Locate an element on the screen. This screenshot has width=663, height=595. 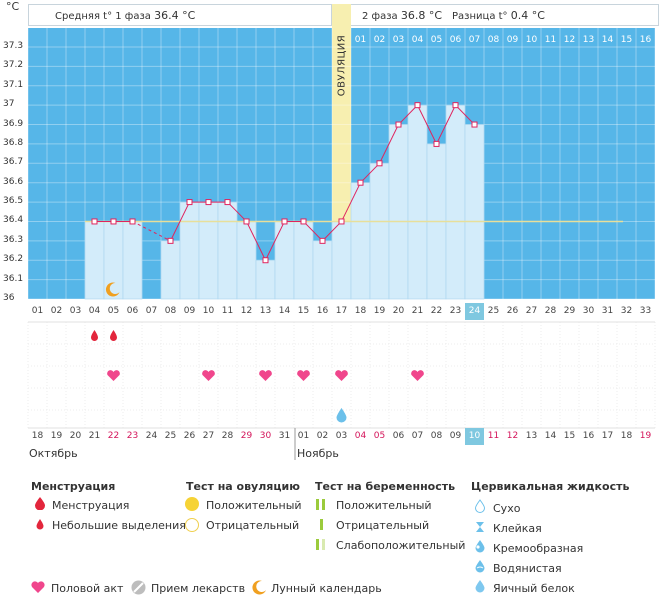
cycle-day-label: 20 is located at coordinates (398, 311).